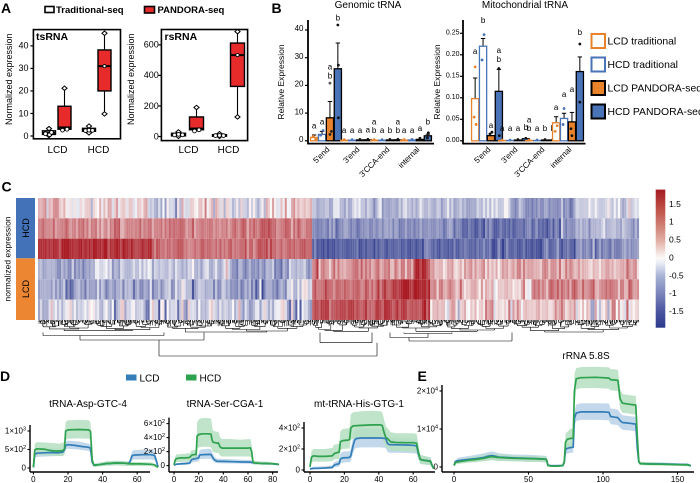 This screenshot has width=700, height=483. What do you see at coordinates (427, 391) in the screenshot?
I see `svg-text: 2×10⁴` at bounding box center [427, 391].